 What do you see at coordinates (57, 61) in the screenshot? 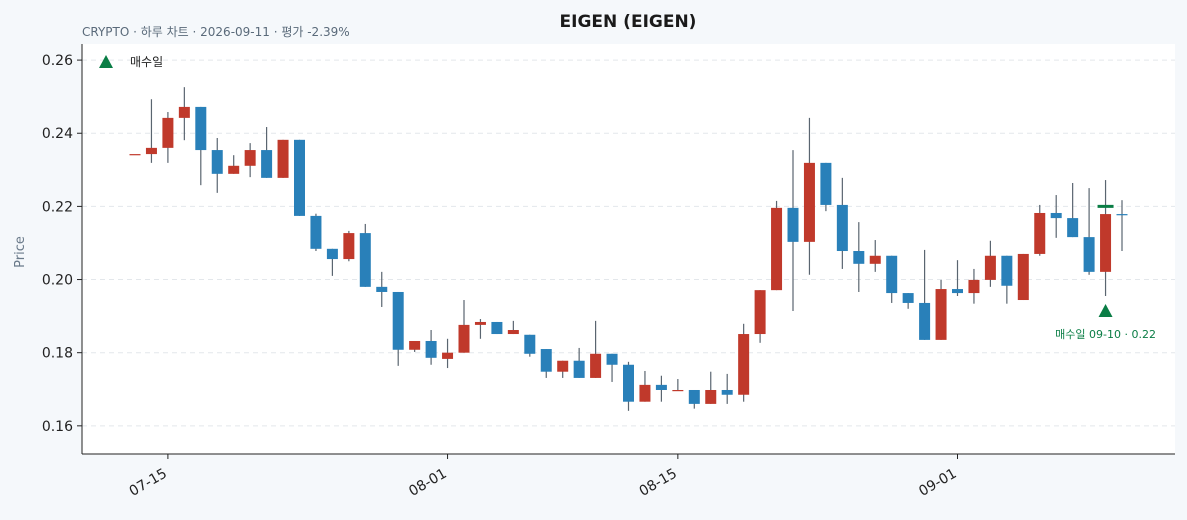
I see `y-tick-label: 0.26` at bounding box center [57, 61].